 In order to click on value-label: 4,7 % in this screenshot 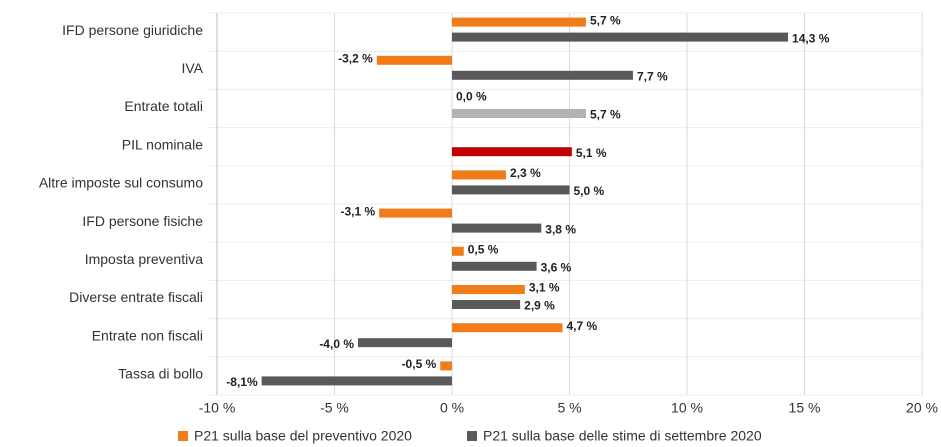, I will do `click(581, 326)`.